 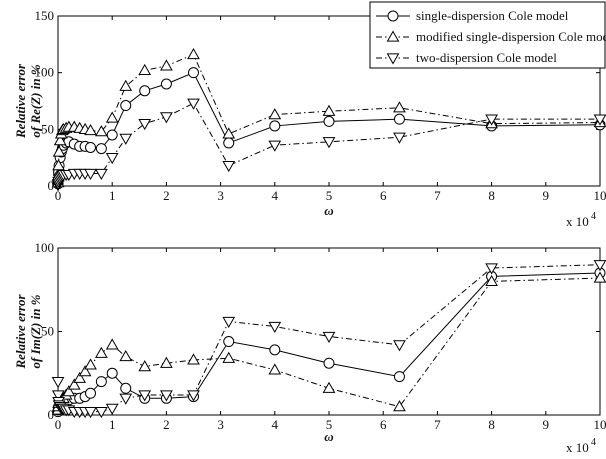 I want to click on legend-label: two-dispersion Cole model, so click(x=486, y=57).